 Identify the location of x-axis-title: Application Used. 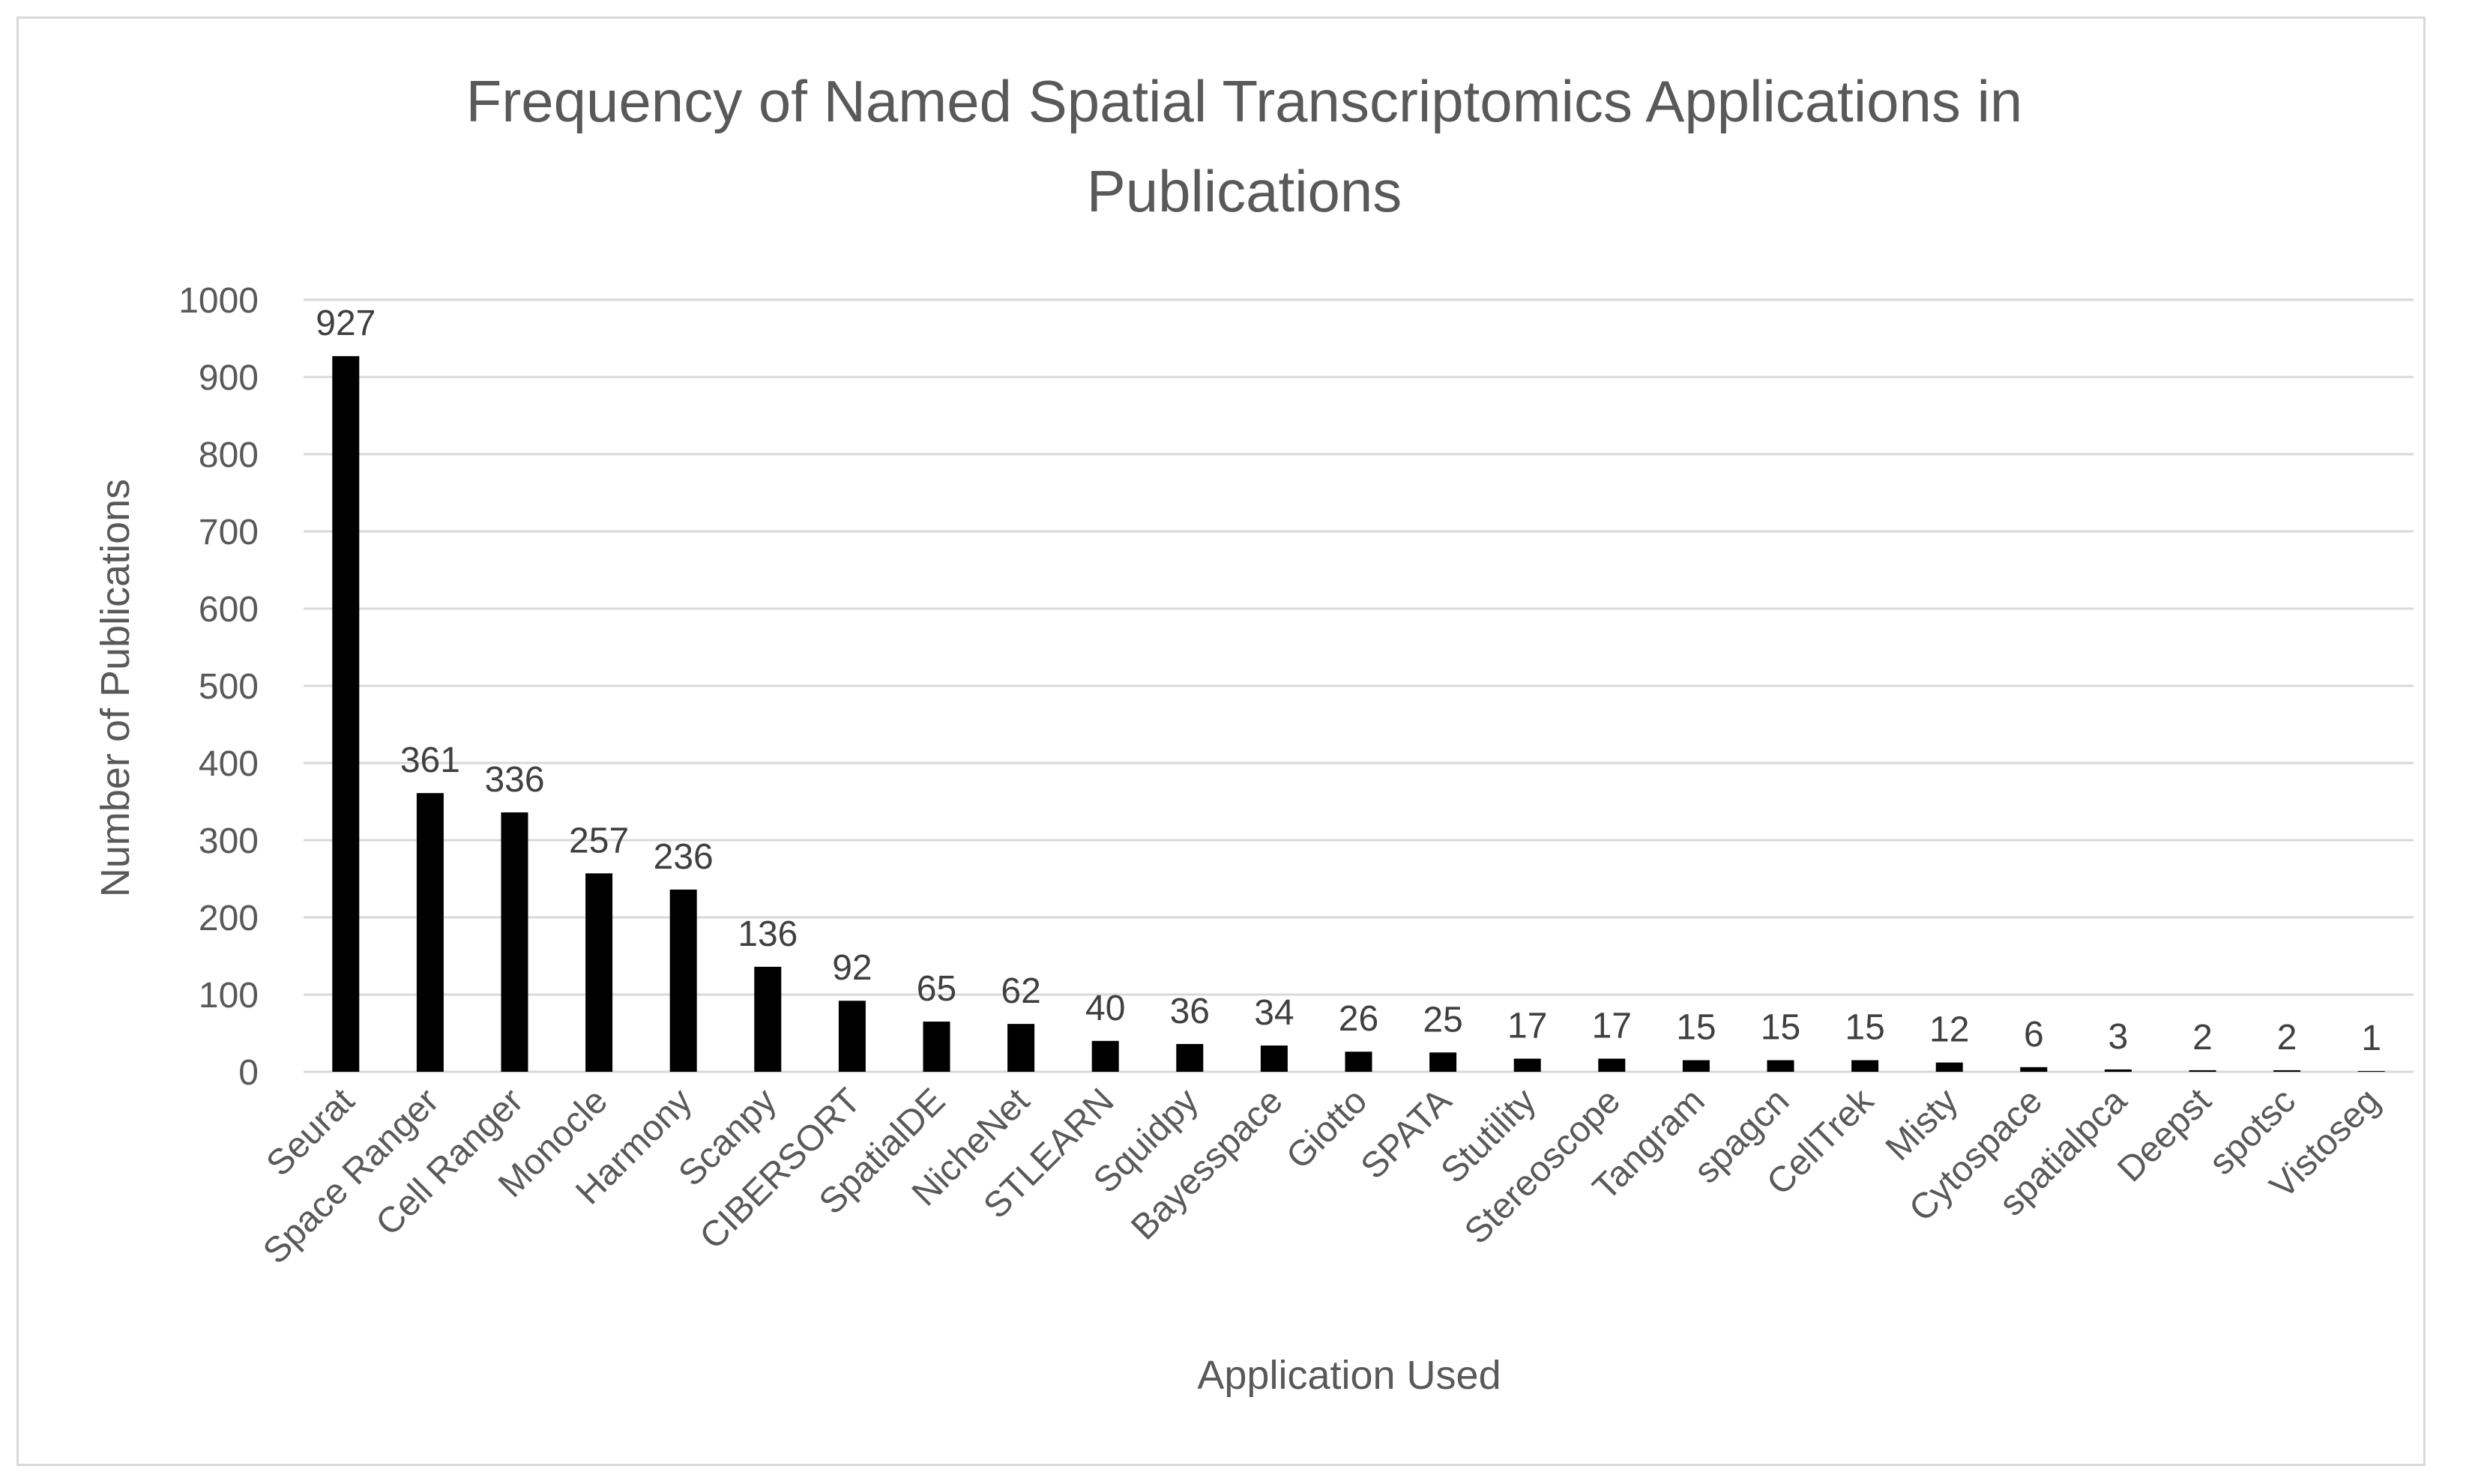
(1349, 1376).